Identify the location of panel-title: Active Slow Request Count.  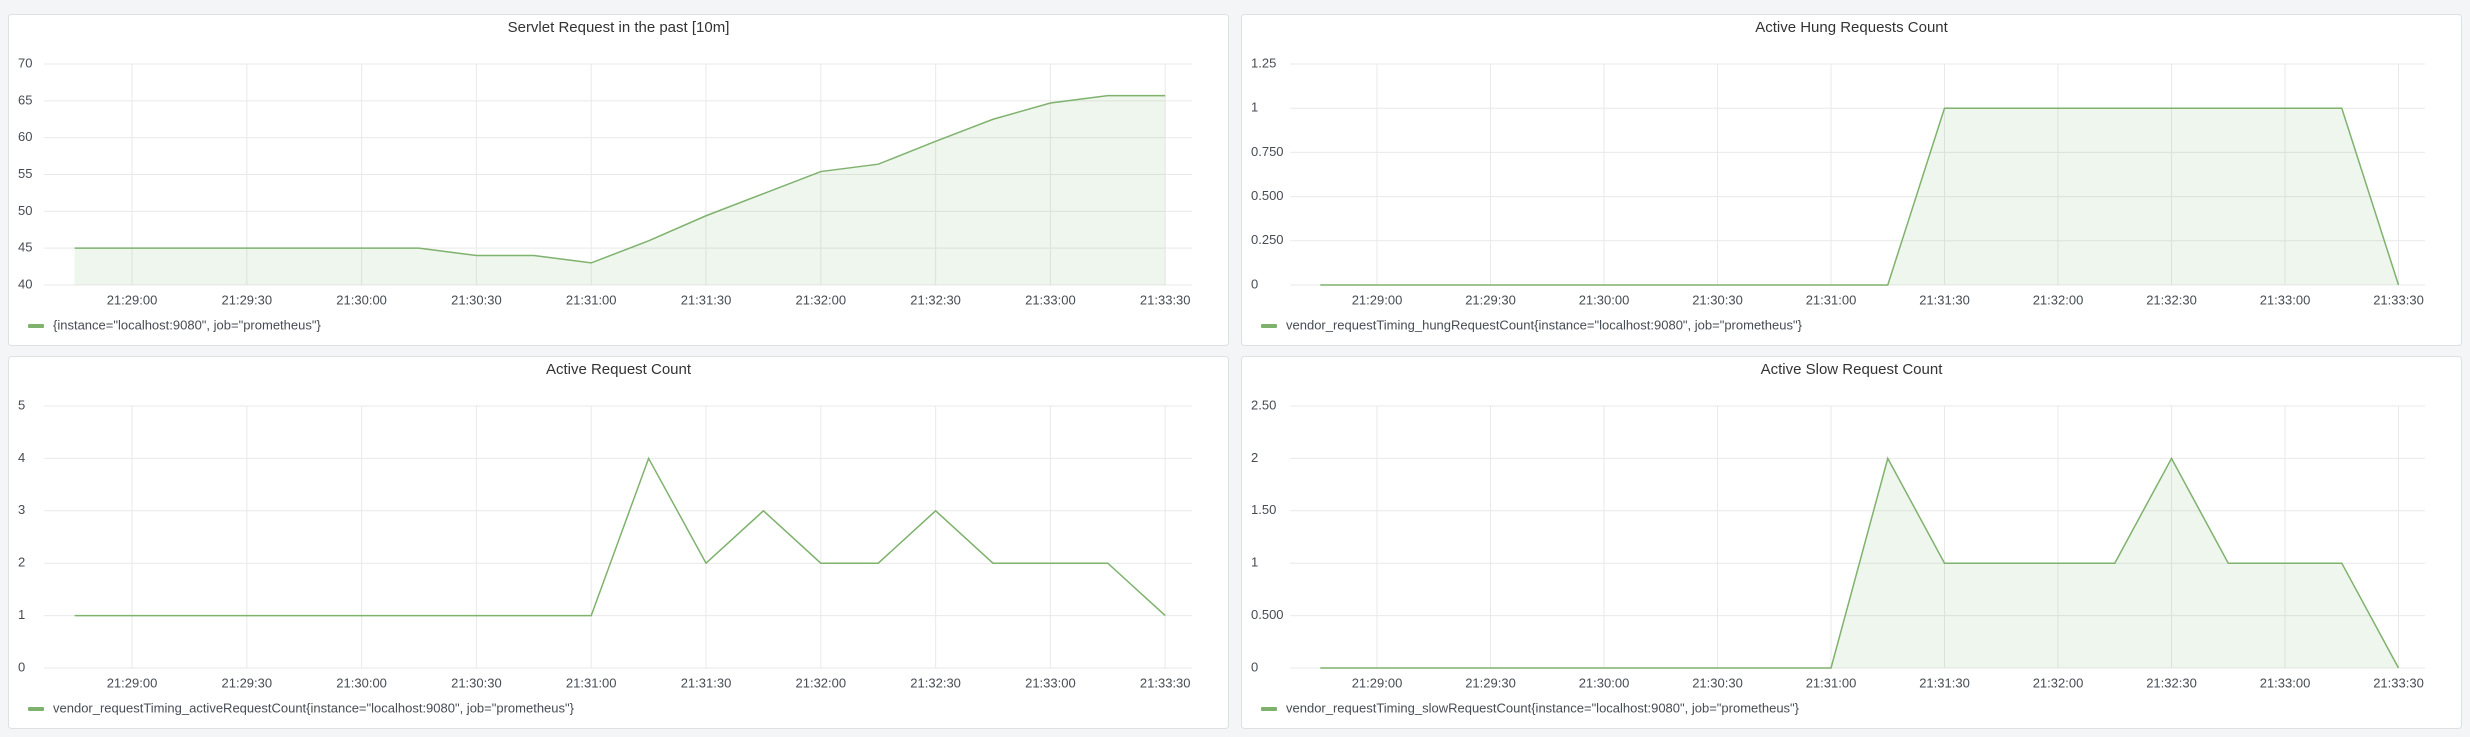
(1852, 369).